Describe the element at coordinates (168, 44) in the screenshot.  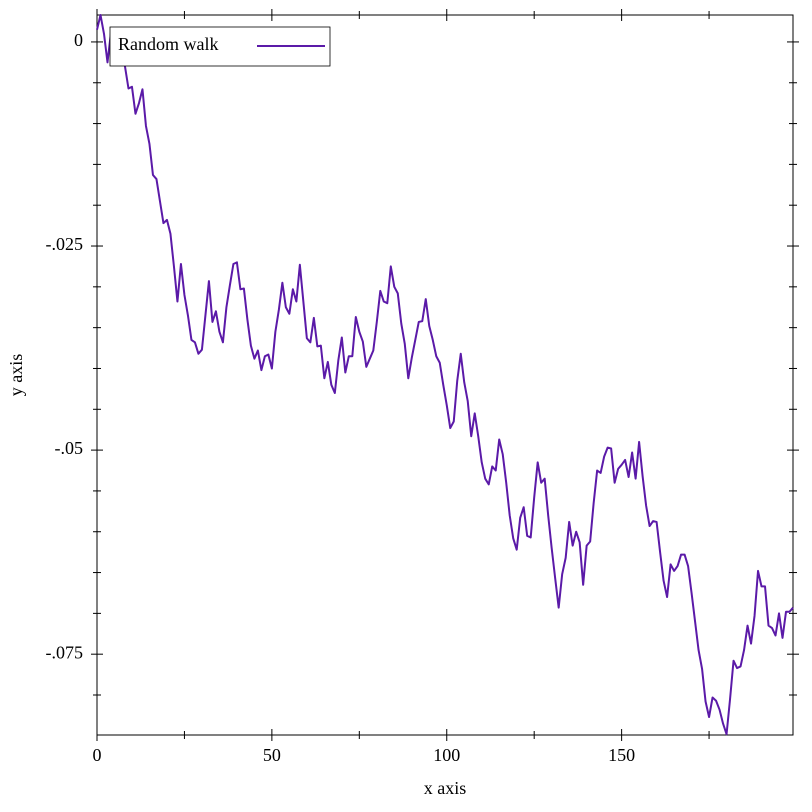
I see `legend-label: Random walk` at that location.